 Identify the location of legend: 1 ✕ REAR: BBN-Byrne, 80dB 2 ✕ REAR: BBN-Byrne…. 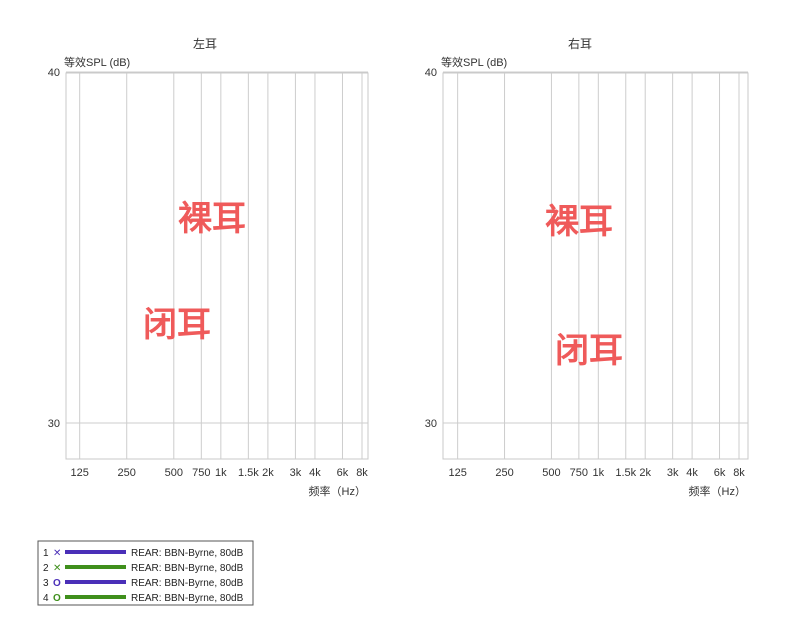
(145, 573).